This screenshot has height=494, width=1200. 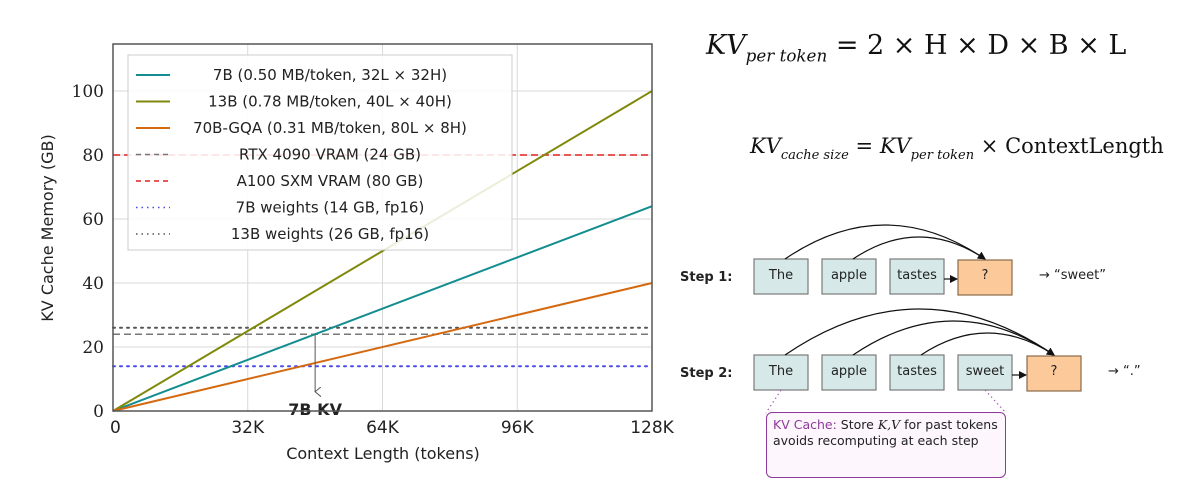 What do you see at coordinates (652, 428) in the screenshot?
I see `x-tick-label: 128K` at bounding box center [652, 428].